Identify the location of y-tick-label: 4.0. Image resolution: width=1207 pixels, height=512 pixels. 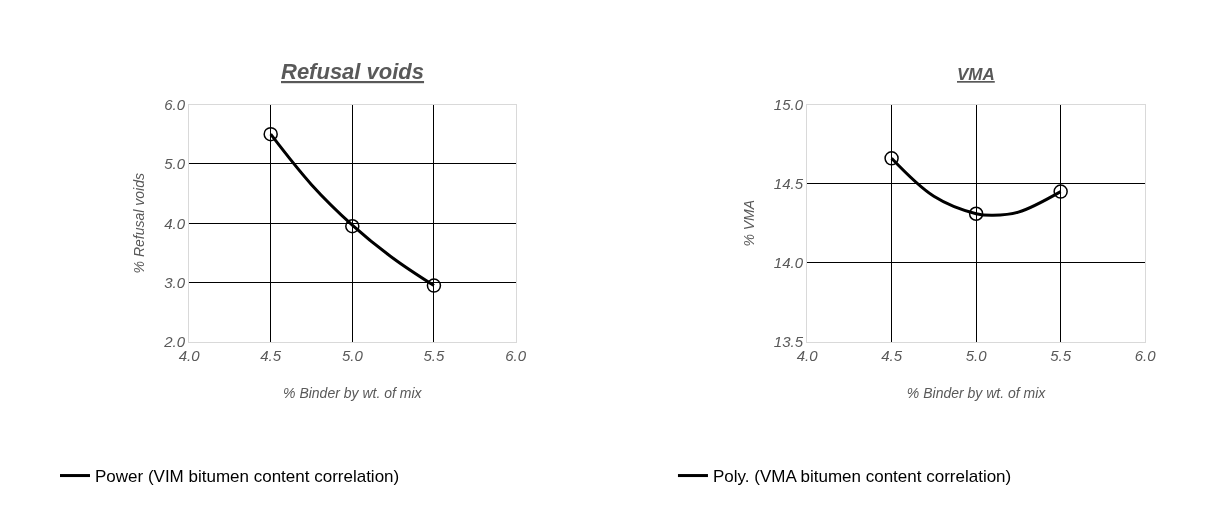
(175, 223).